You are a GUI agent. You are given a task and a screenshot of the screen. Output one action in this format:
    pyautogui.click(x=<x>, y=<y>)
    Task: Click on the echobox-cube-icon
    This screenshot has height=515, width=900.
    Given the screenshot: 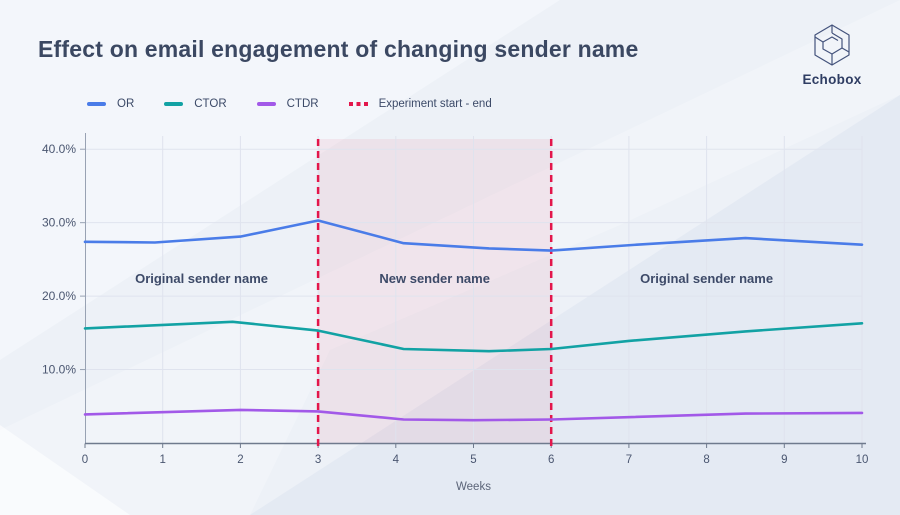 What is the action you would take?
    pyautogui.click(x=832, y=45)
    